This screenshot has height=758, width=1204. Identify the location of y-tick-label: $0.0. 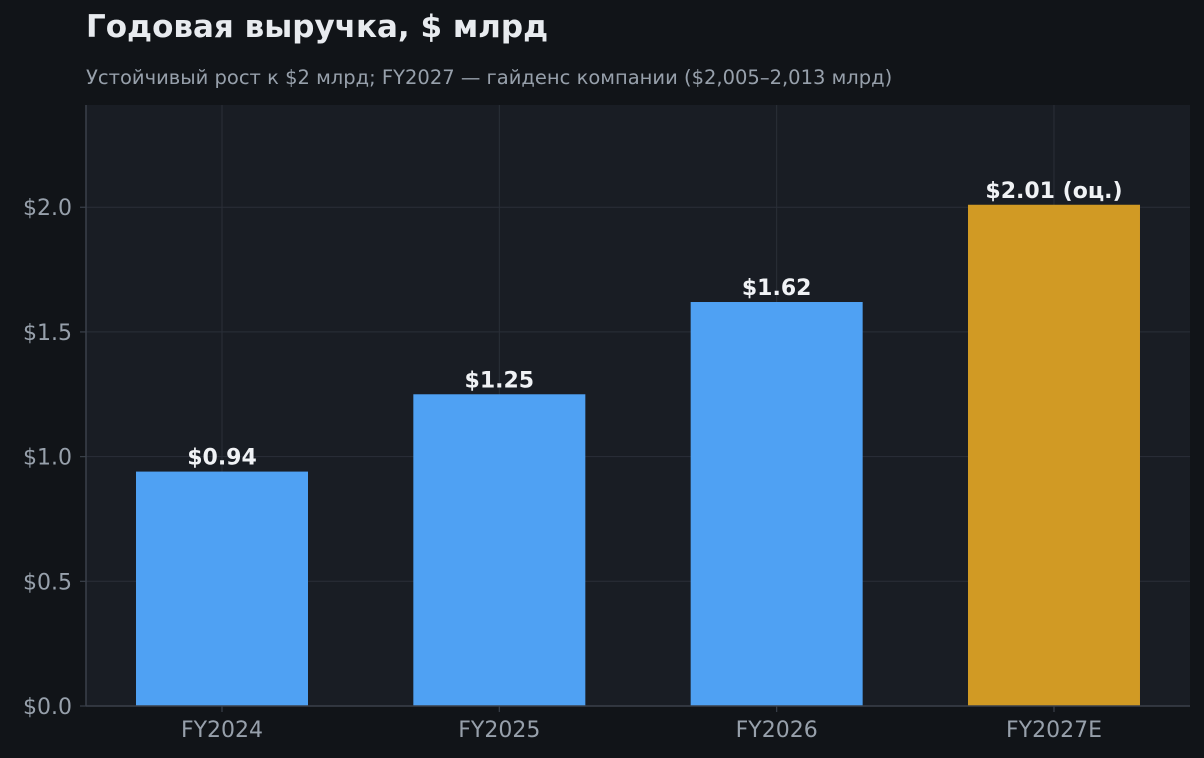
(47, 707).